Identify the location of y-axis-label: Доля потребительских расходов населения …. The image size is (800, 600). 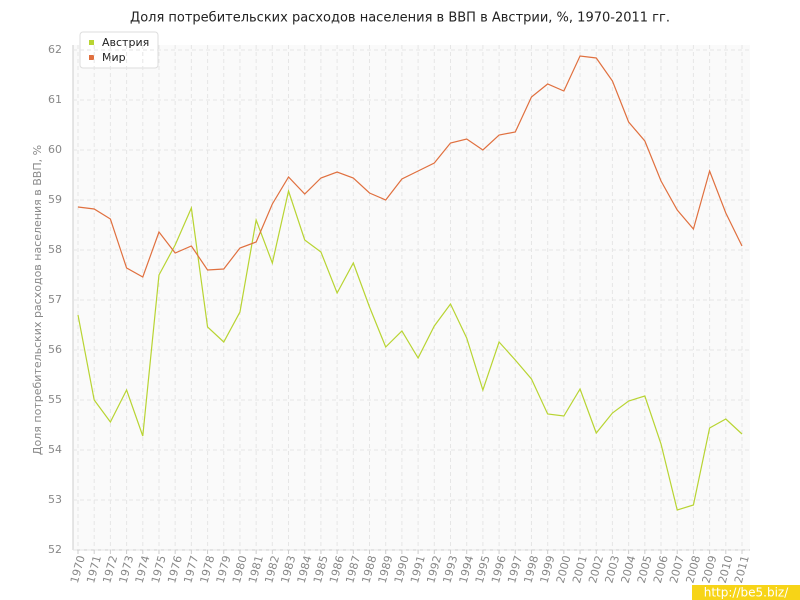
(37, 300).